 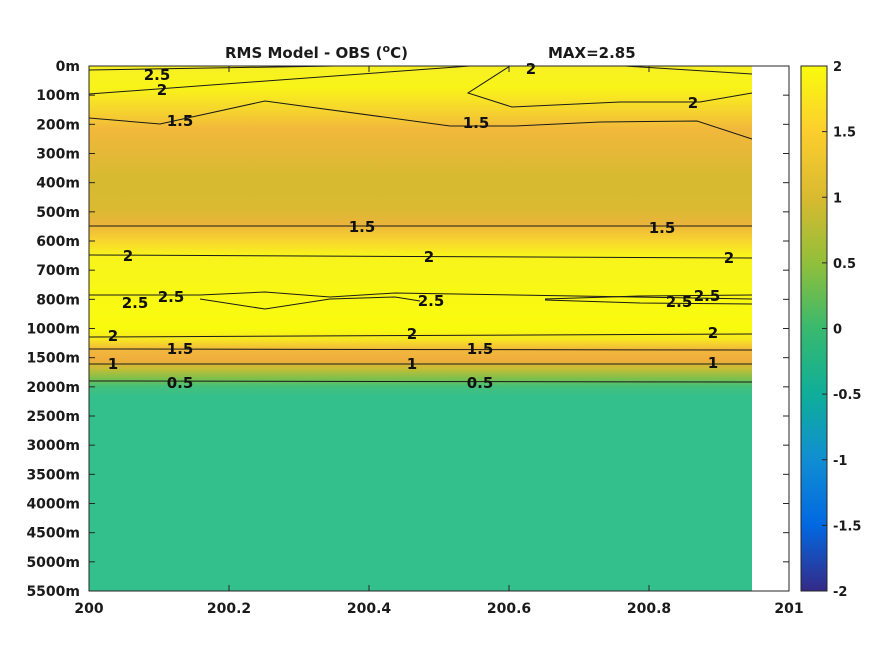 I want to click on colorbar-tick-label: -0.5, so click(x=847, y=395).